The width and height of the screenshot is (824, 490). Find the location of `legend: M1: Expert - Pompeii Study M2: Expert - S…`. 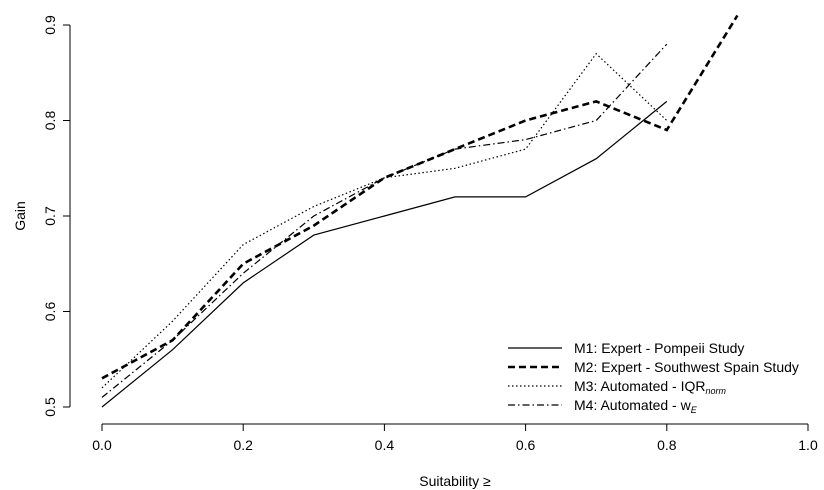

legend: M1: Expert - Pompeii Study M2: Expert - S… is located at coordinates (653, 377).